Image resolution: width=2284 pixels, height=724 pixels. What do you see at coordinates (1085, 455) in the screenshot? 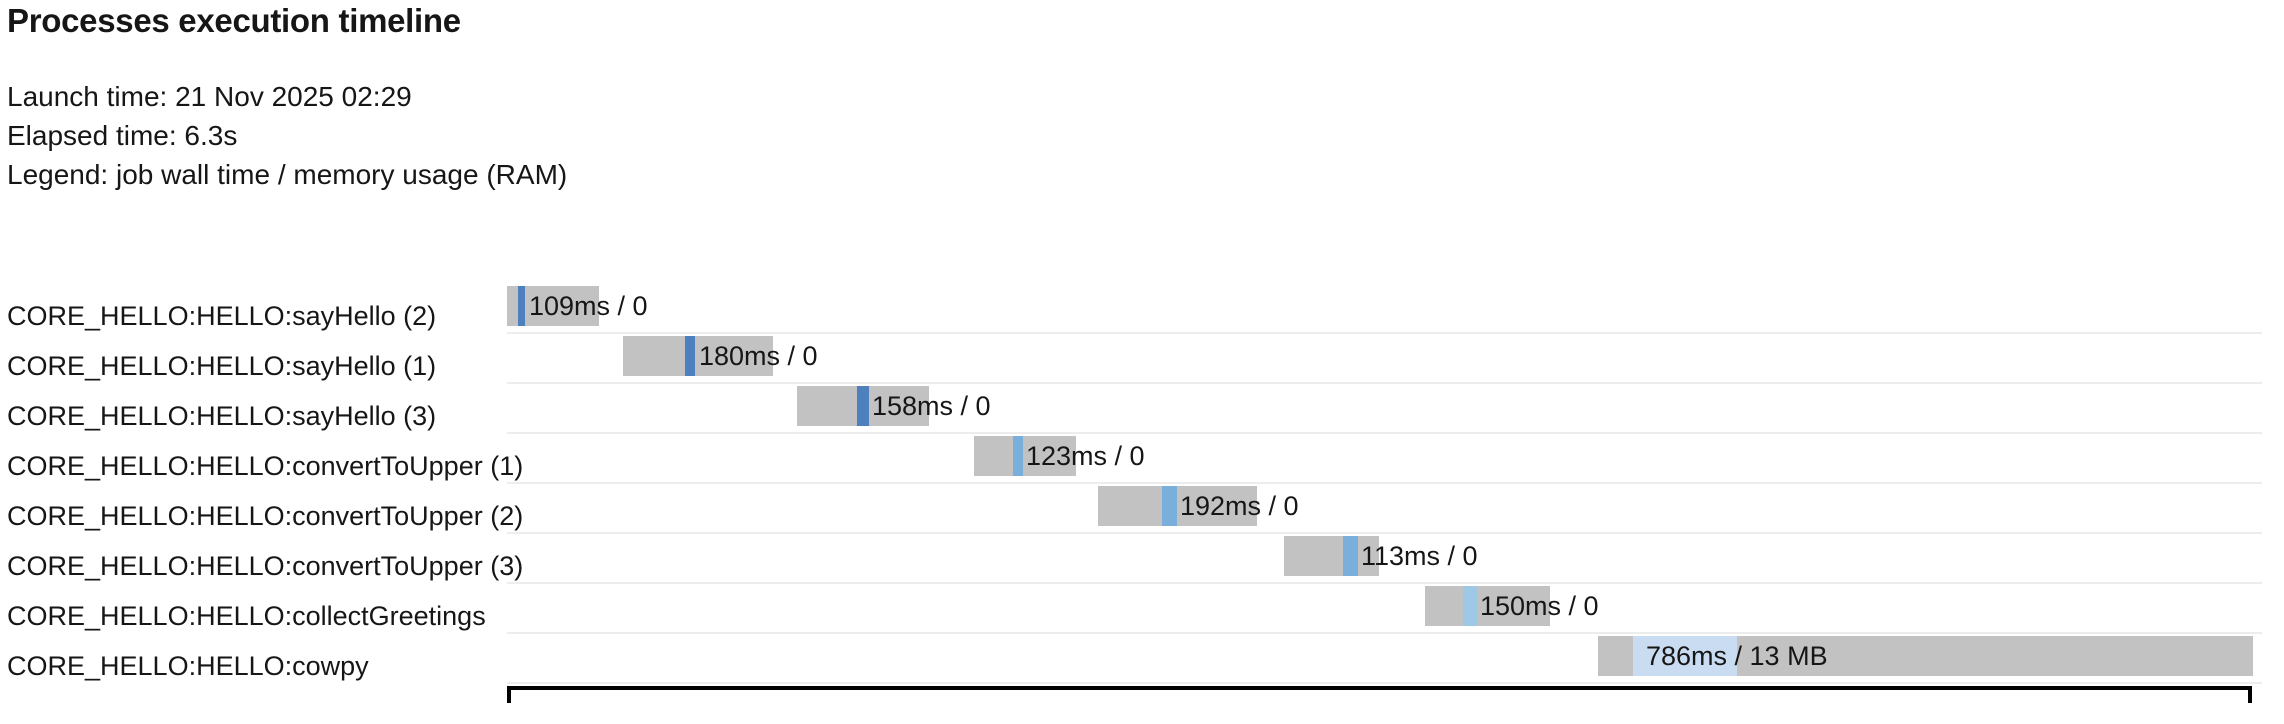
I see `task-label: 123ms / 0` at bounding box center [1085, 455].